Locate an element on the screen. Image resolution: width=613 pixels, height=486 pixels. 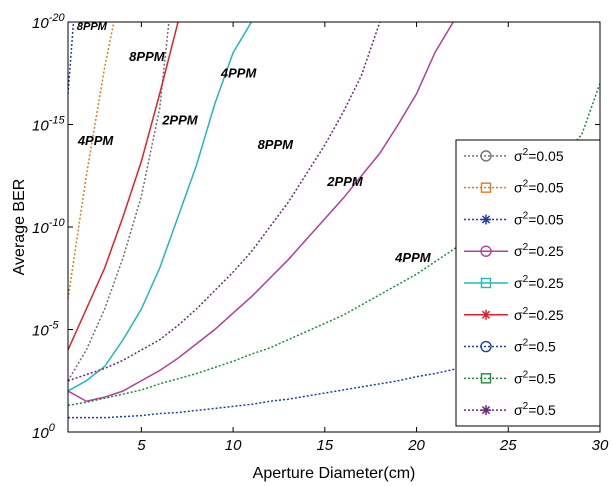
y-tick-label: 10⁻²⁰ is located at coordinates (48, 22).